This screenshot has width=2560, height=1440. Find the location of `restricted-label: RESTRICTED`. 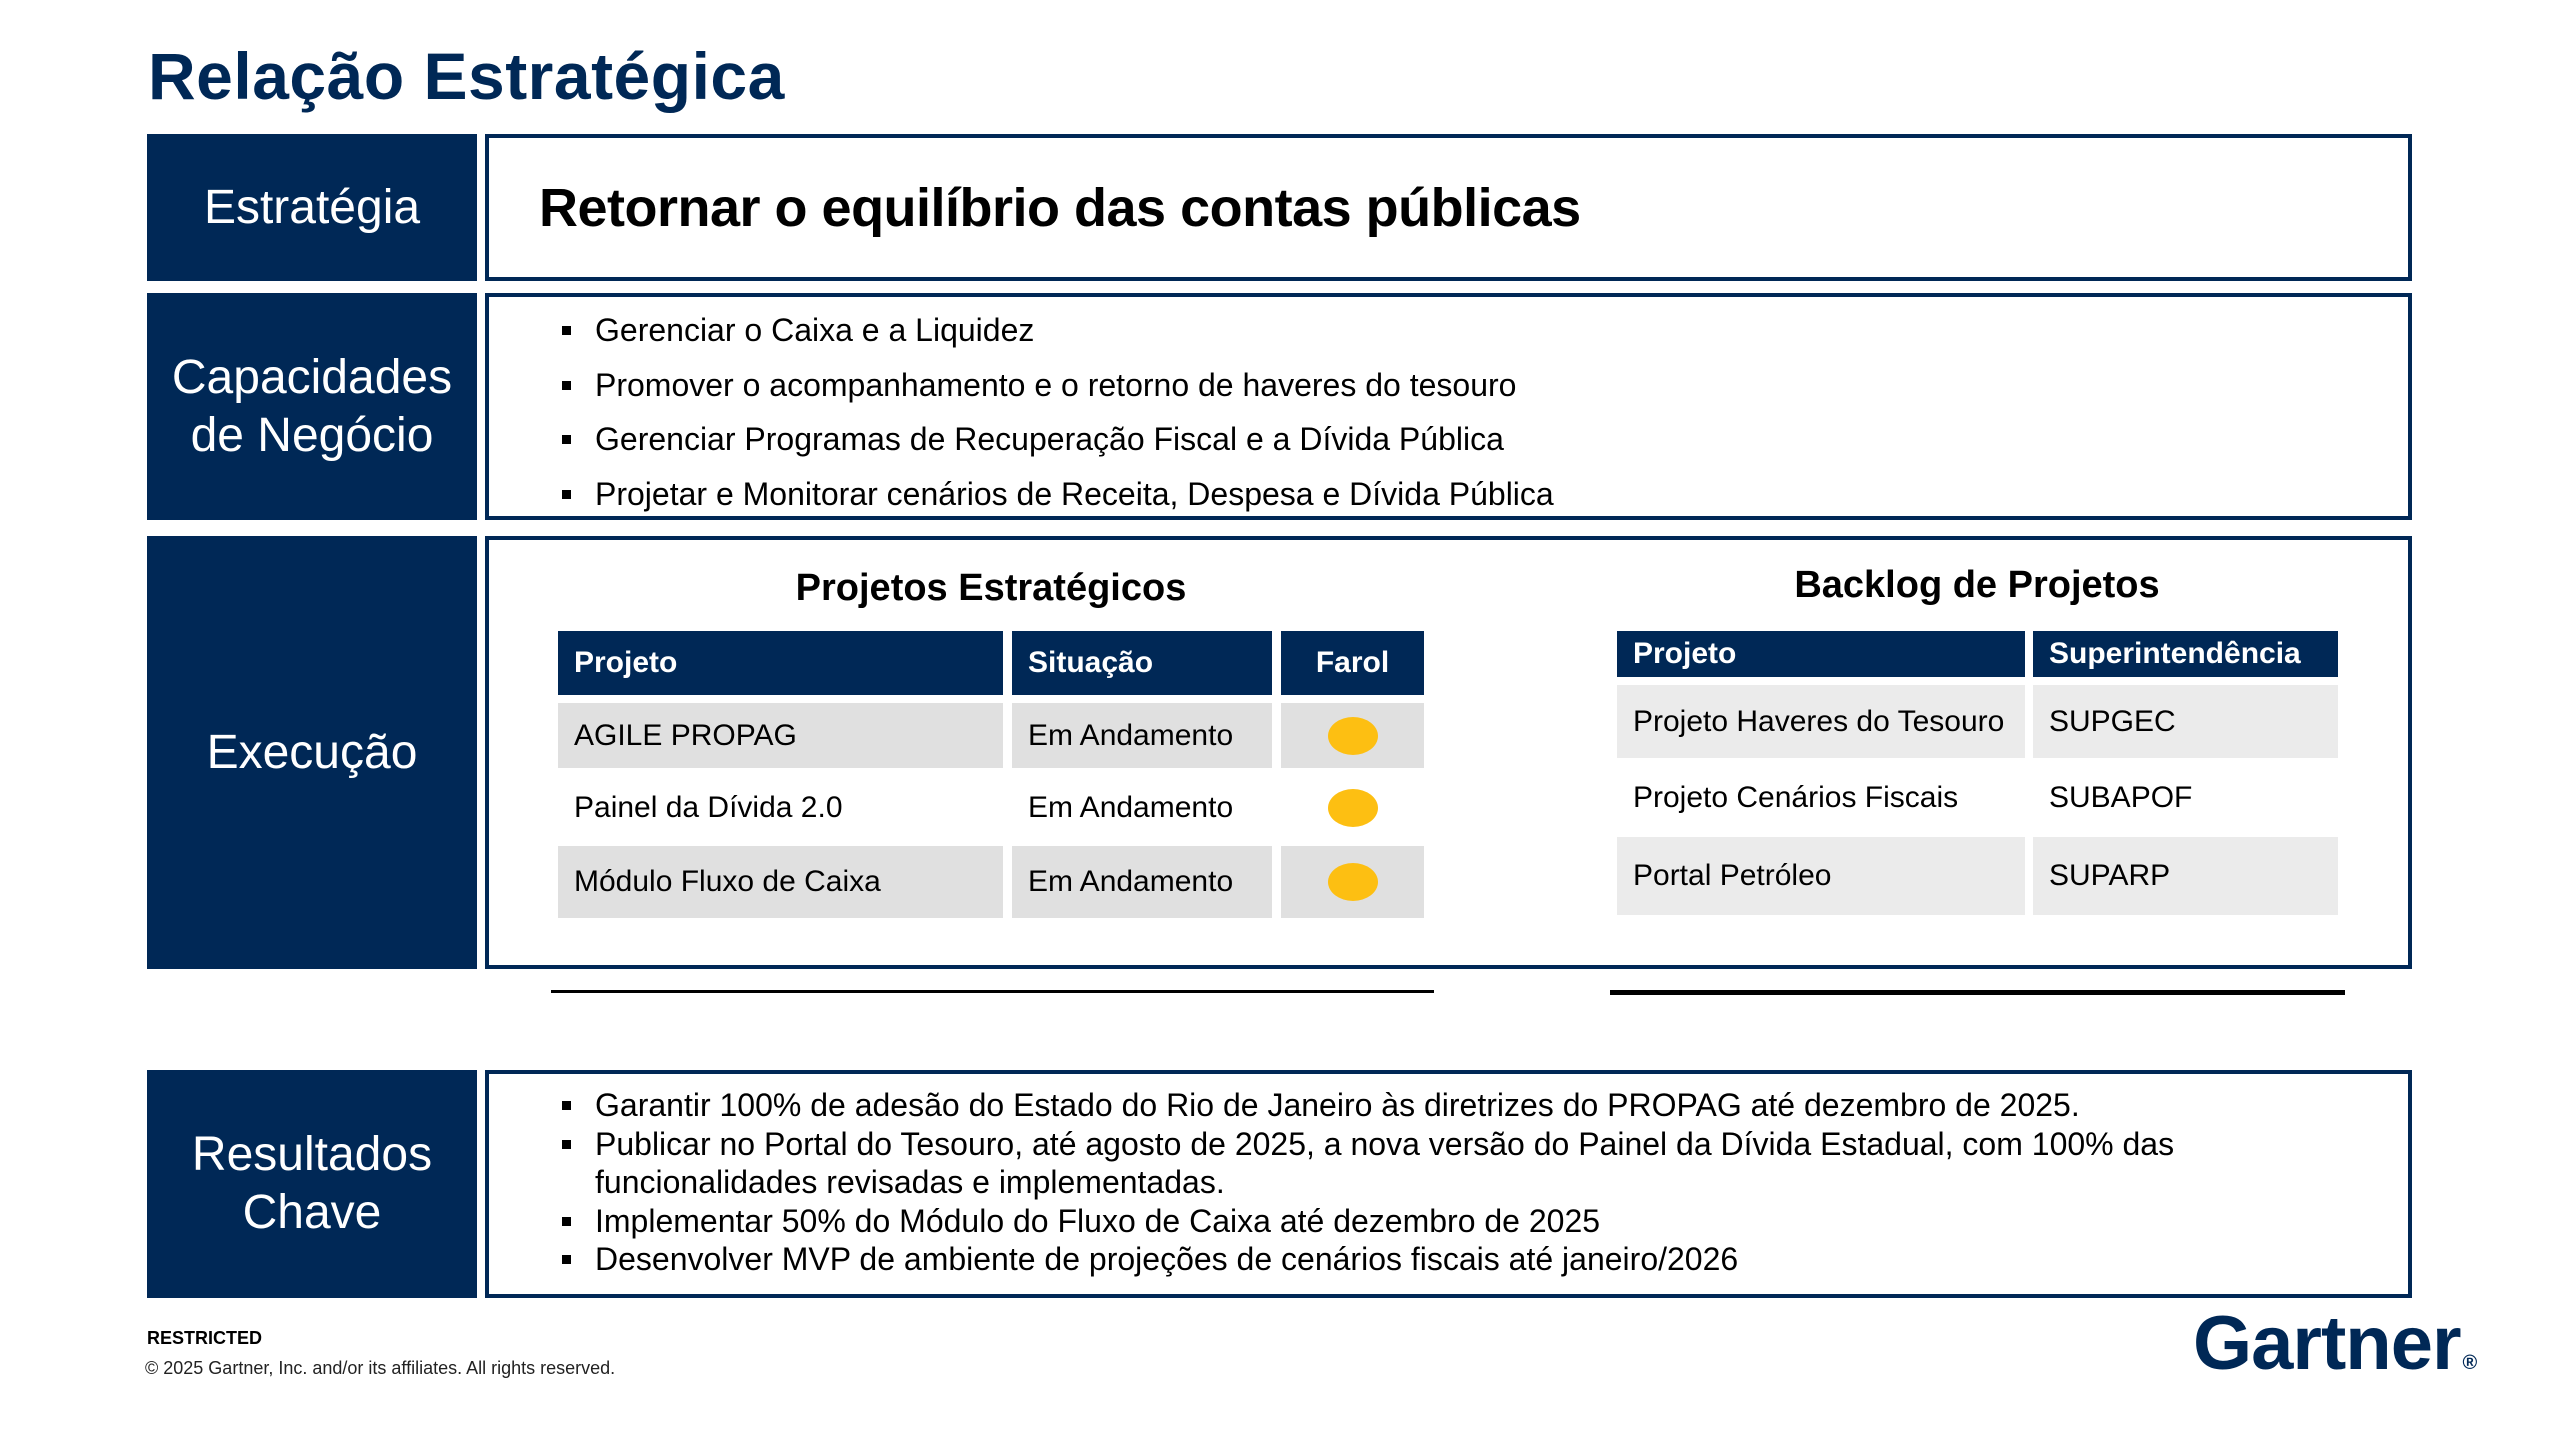

restricted-label: RESTRICTED is located at coordinates (205, 1338).